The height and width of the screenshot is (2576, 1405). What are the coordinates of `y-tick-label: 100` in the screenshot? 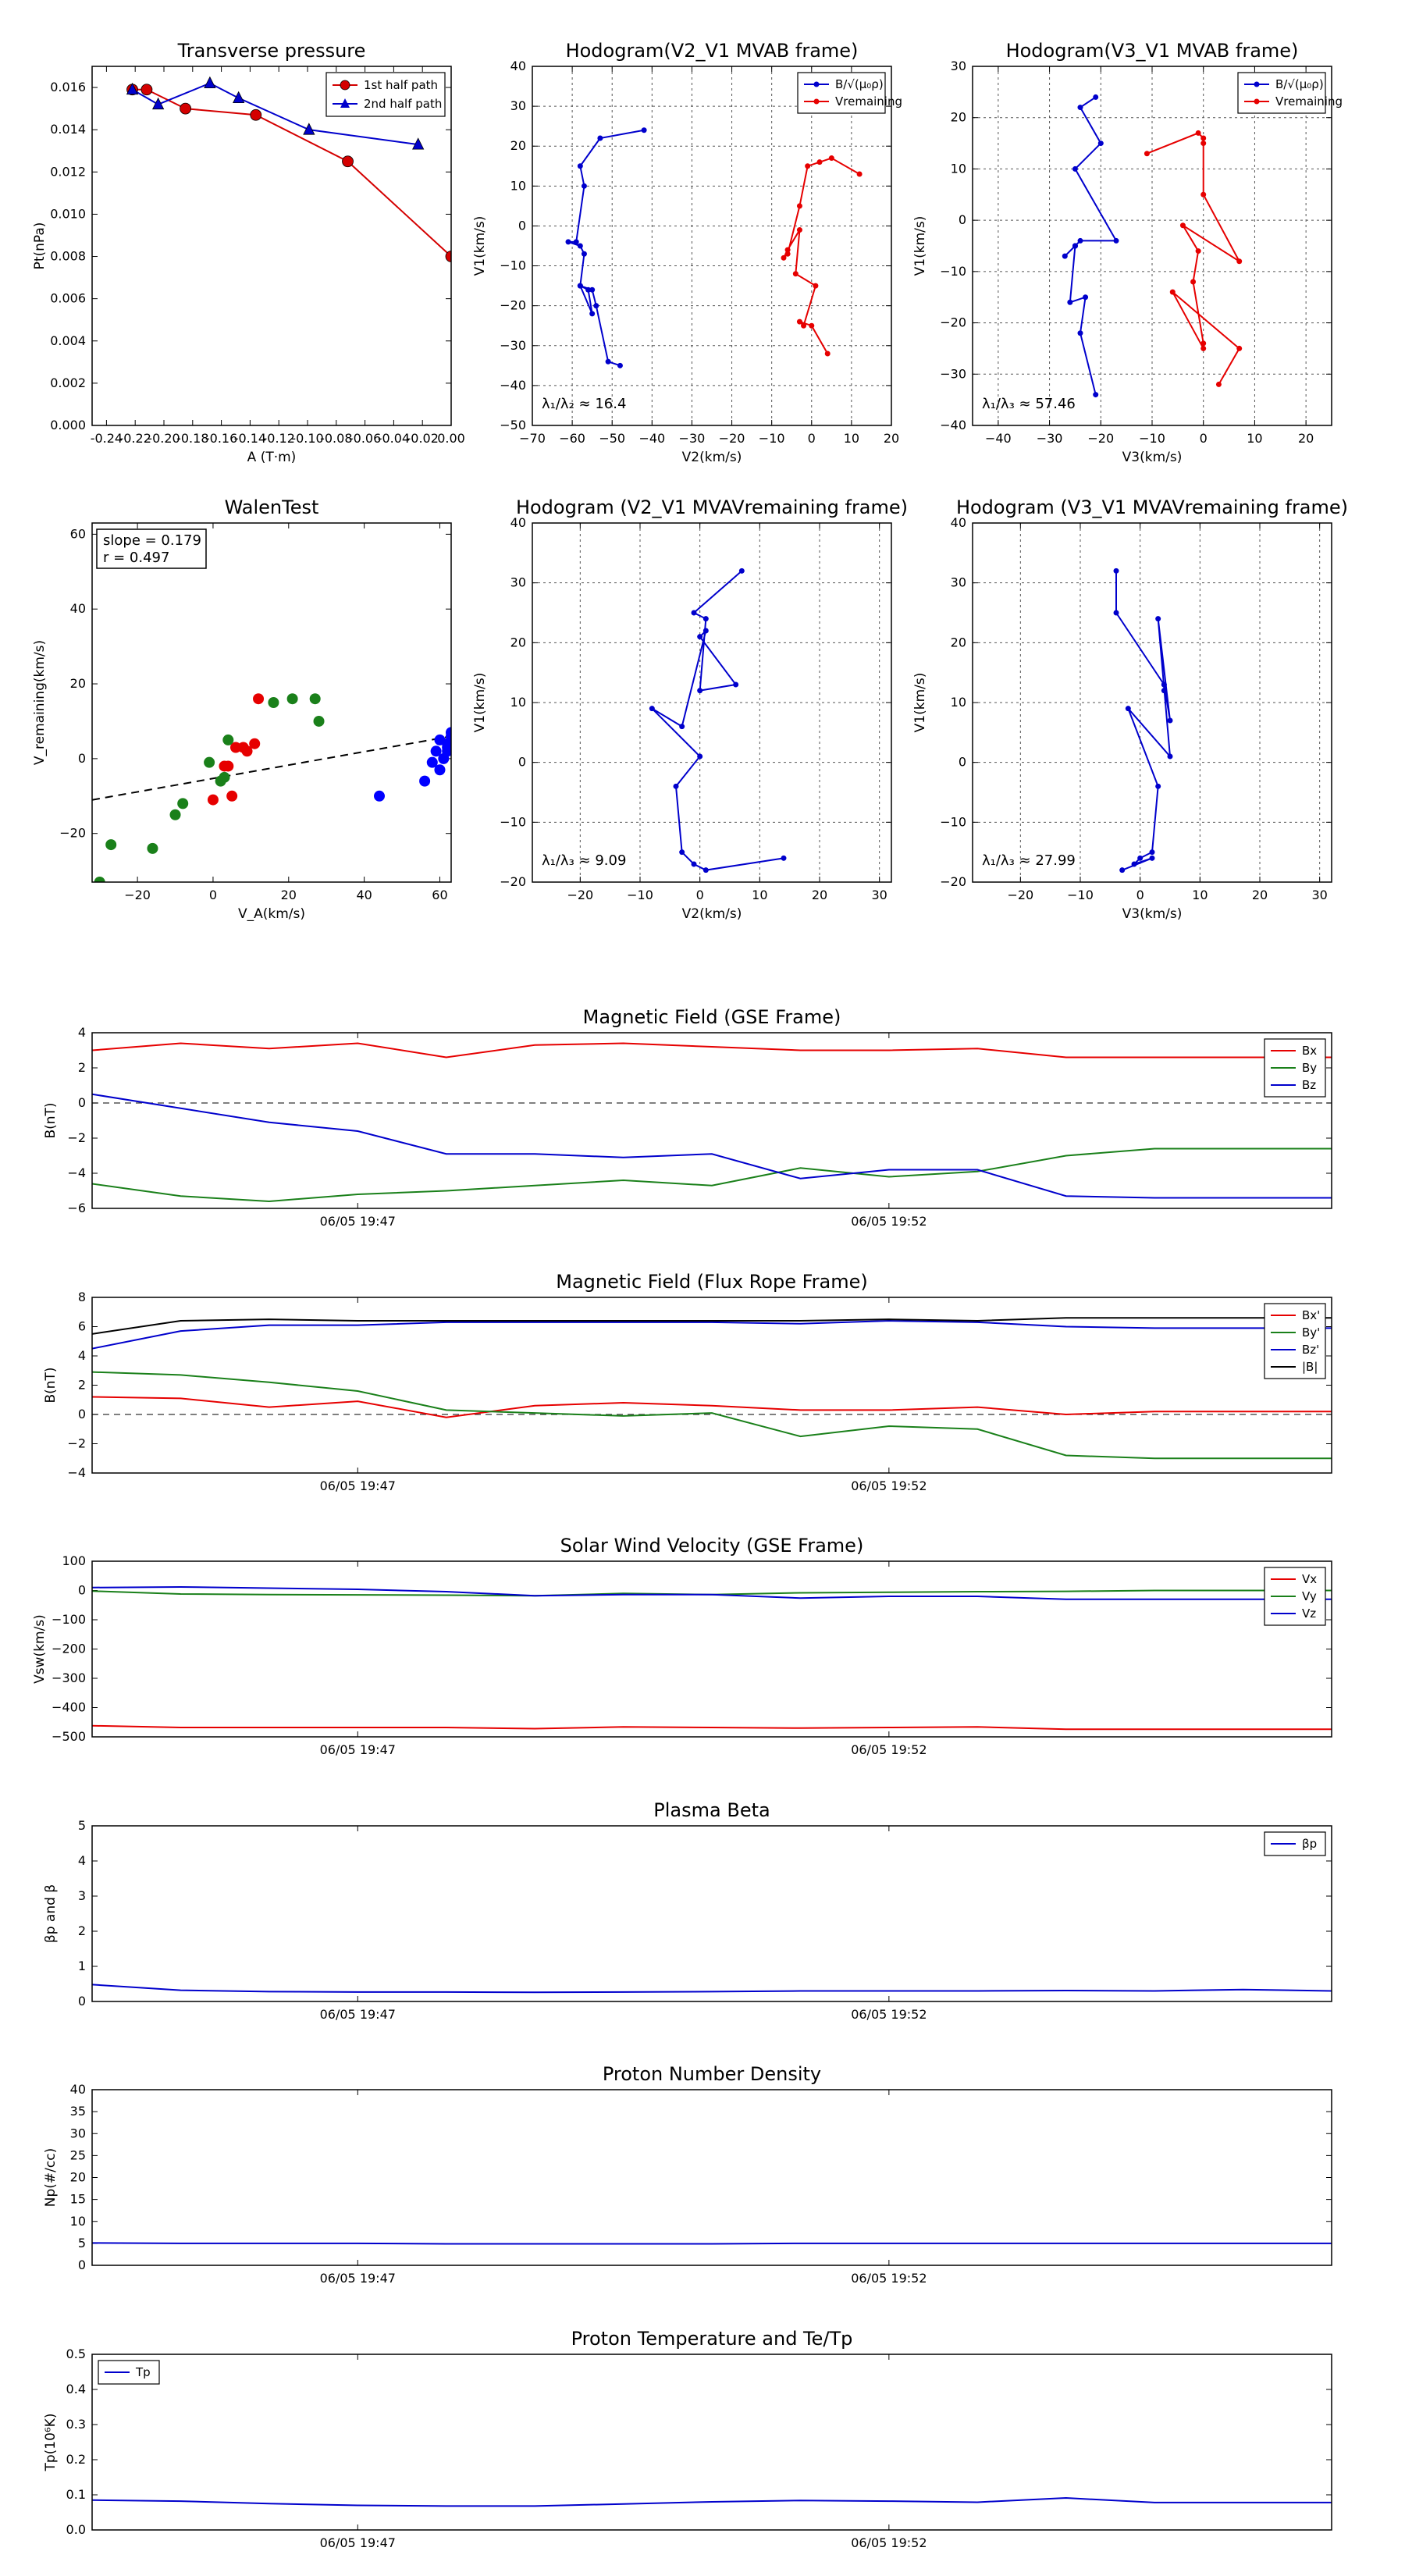 It's located at (74, 1560).